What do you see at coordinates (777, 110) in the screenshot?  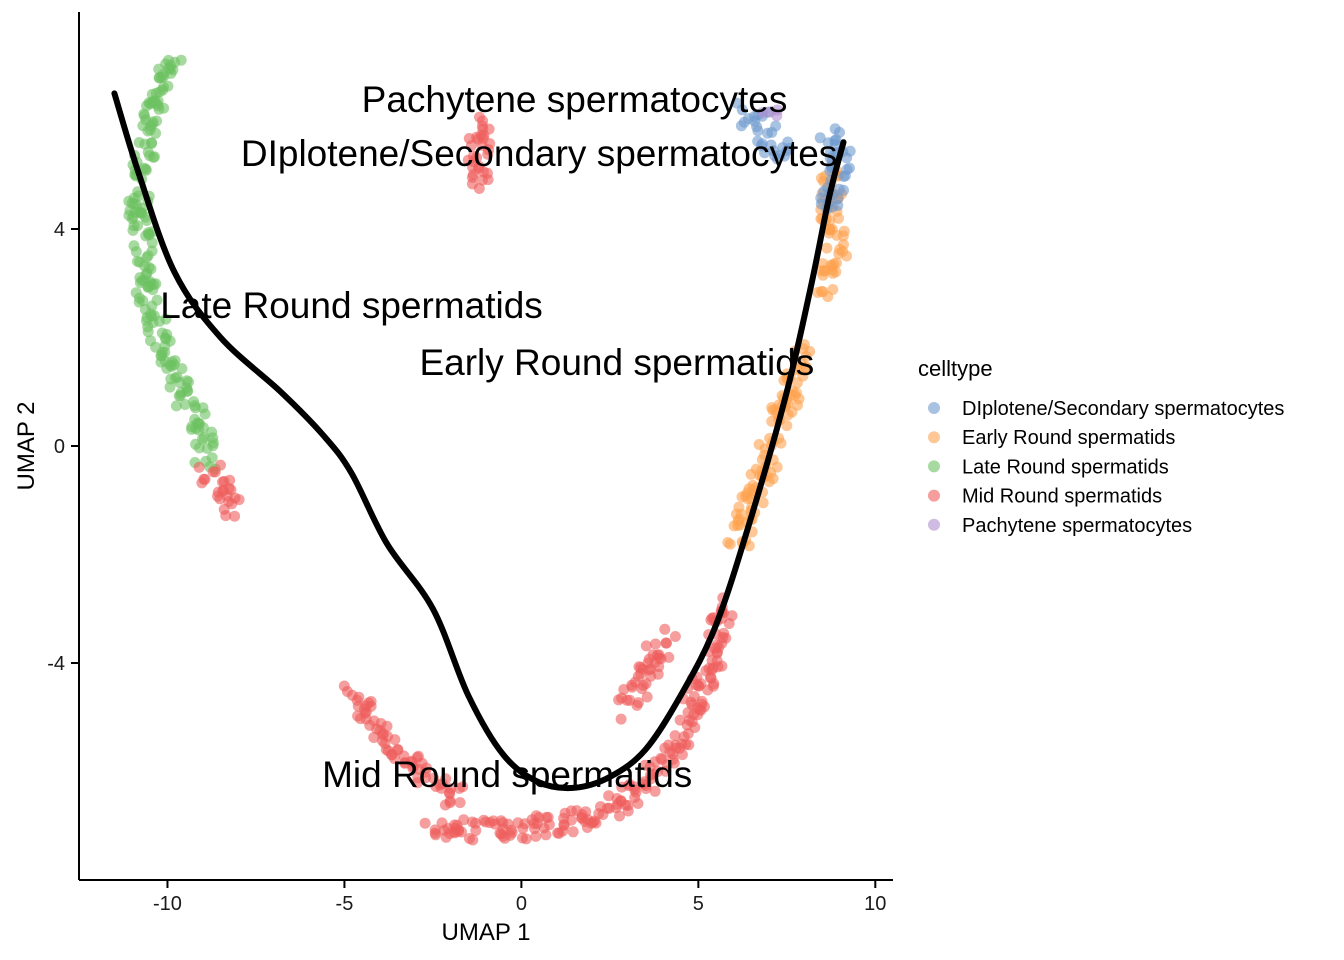 I see `point-pachytene-spermatocytes` at bounding box center [777, 110].